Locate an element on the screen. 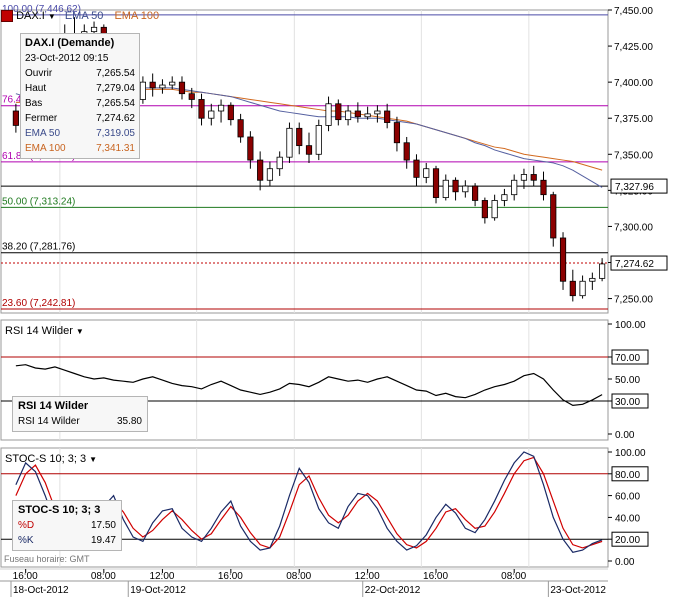 Image resolution: width=676 pixels, height=597 pixels. price-marker-label: 7,274.62 is located at coordinates (634, 264).